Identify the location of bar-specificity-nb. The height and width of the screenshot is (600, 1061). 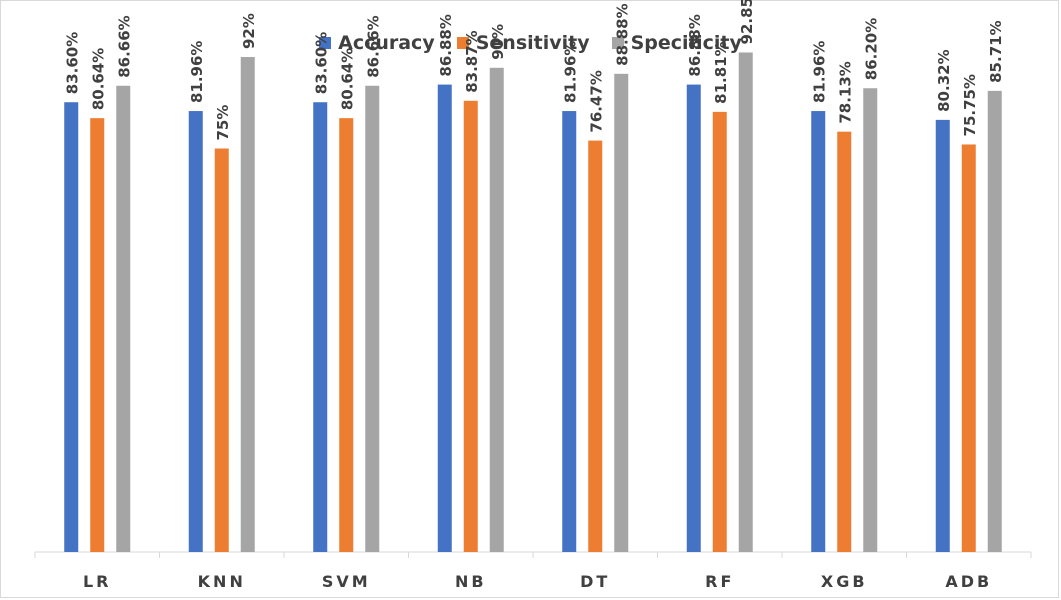
(496, 310).